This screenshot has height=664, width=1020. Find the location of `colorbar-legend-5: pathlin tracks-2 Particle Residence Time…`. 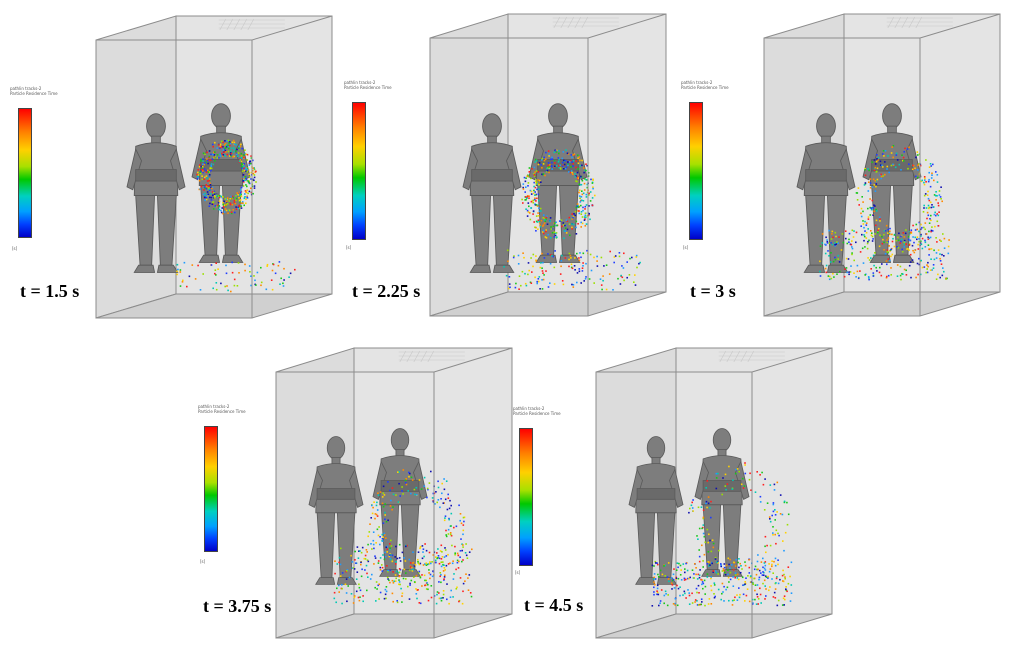

colorbar-legend-5: pathlin tracks-2 Particle Residence Time… is located at coordinates (548, 493).